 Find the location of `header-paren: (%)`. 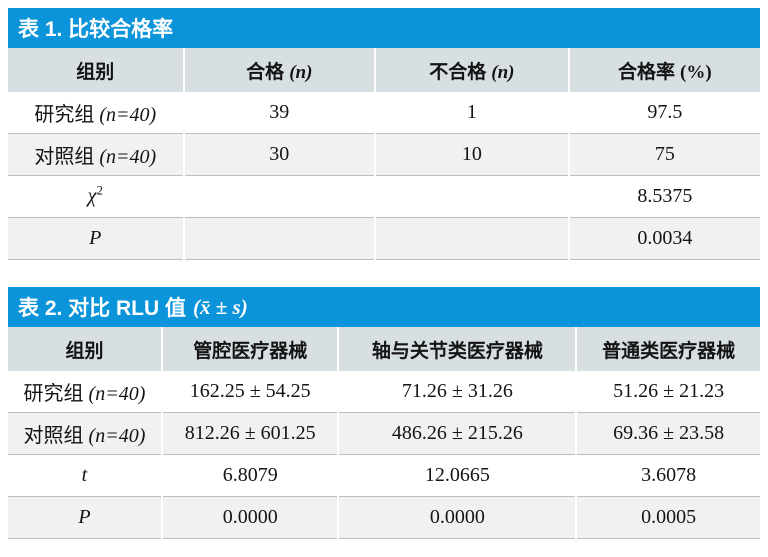

header-paren: (%) is located at coordinates (696, 72).